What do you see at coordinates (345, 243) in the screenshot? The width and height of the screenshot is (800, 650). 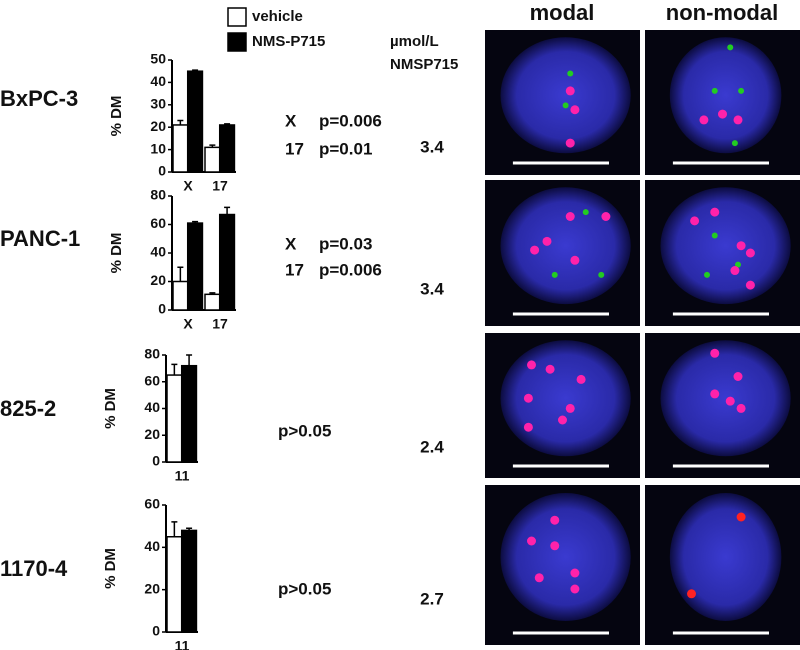 I see `annotation: p=0.03` at bounding box center [345, 243].